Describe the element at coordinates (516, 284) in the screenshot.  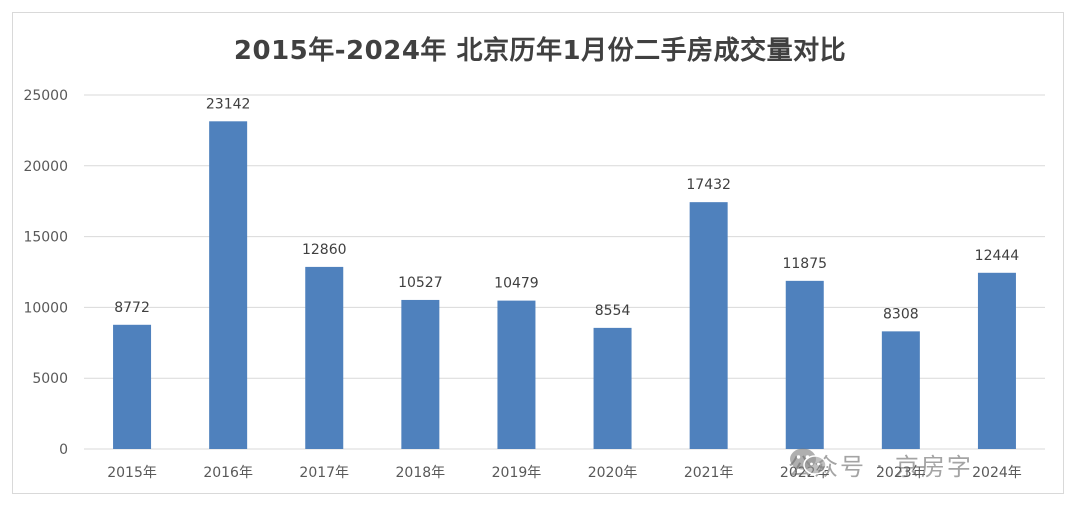
I see `data-label: 10479` at that location.